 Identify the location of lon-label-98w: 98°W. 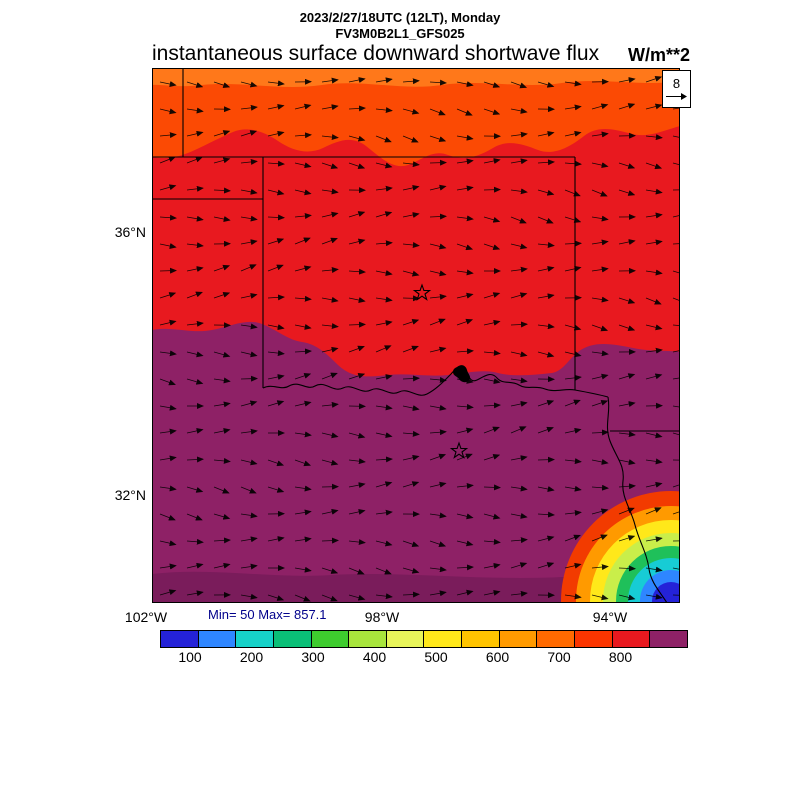
(382, 617).